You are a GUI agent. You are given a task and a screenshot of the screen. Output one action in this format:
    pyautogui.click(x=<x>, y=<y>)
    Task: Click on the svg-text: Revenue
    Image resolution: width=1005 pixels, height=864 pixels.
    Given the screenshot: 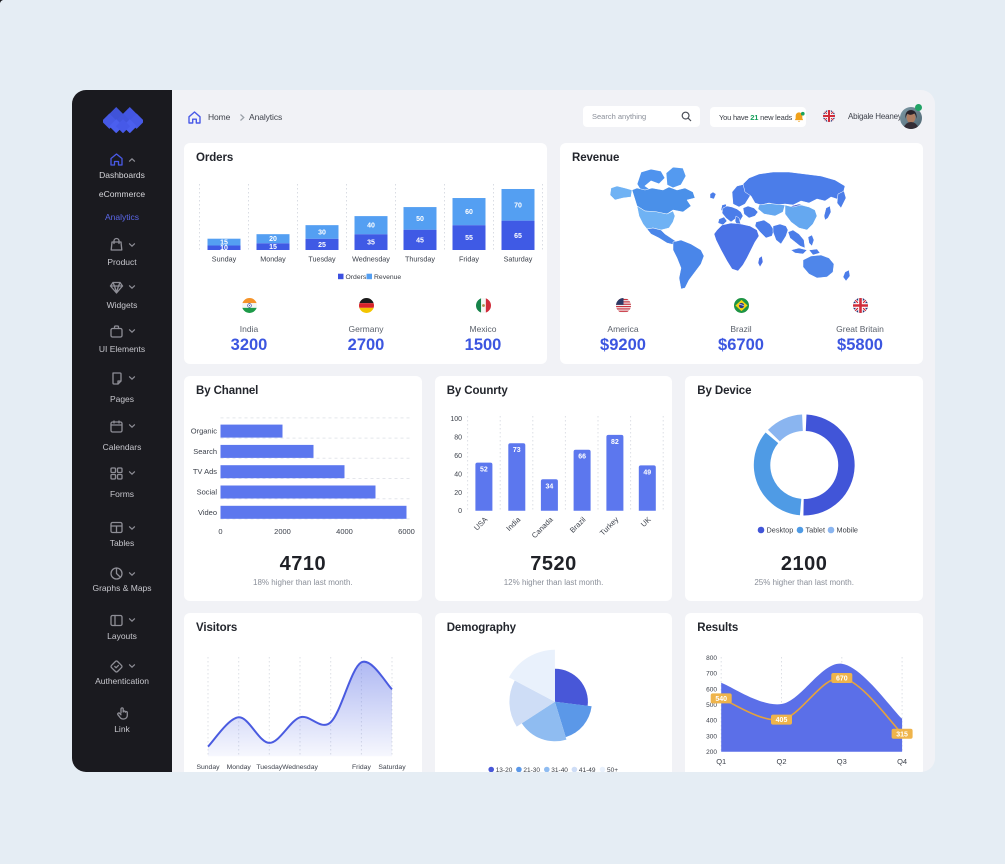 What is the action you would take?
    pyautogui.click(x=387, y=277)
    